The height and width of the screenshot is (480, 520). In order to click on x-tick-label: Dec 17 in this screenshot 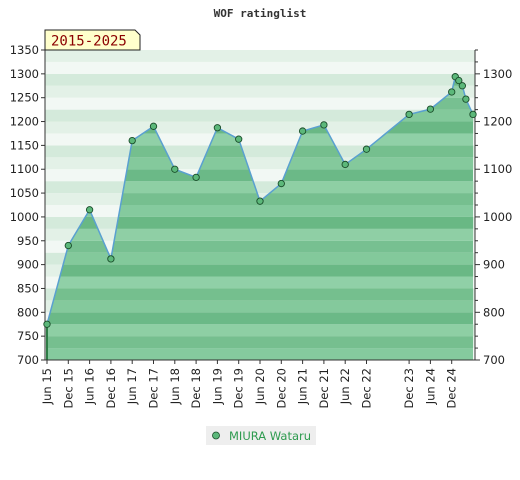, I will do `click(154, 388)`.